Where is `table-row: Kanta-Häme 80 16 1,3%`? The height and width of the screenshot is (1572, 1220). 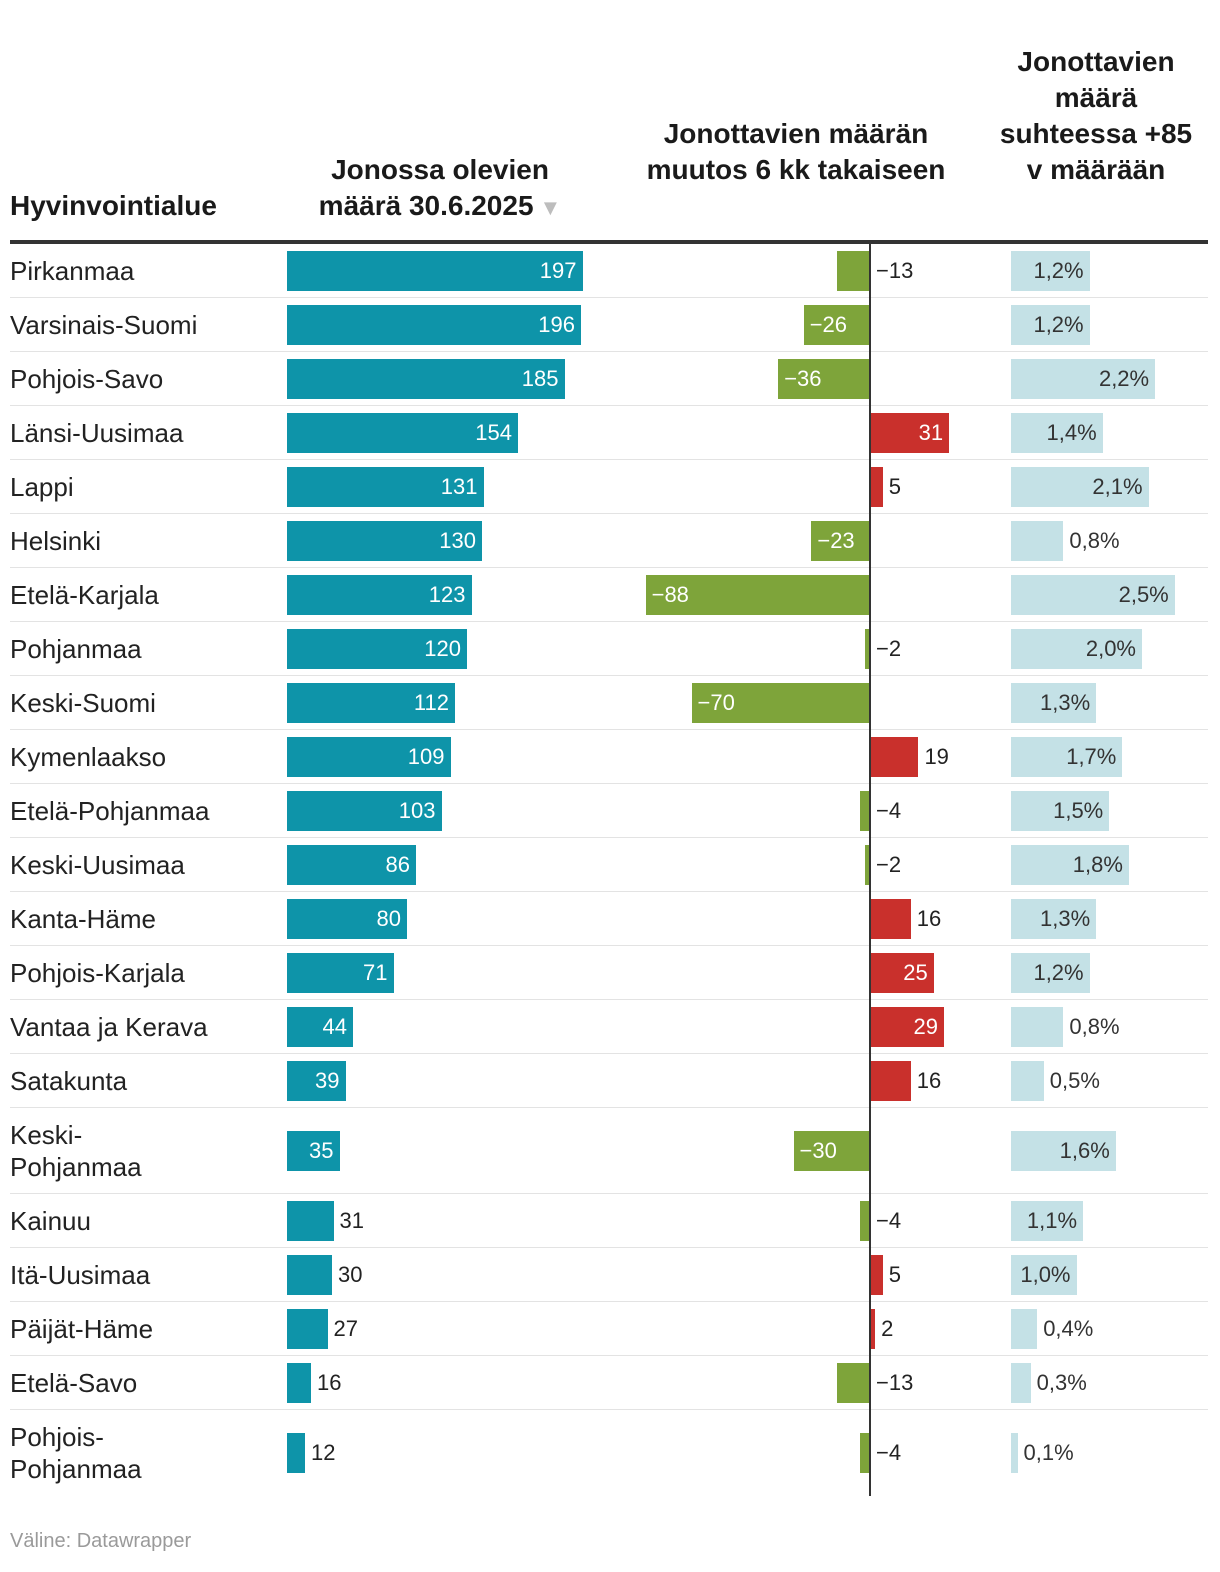 table-row: Kanta-Häme 80 16 1,3% is located at coordinates (609, 919).